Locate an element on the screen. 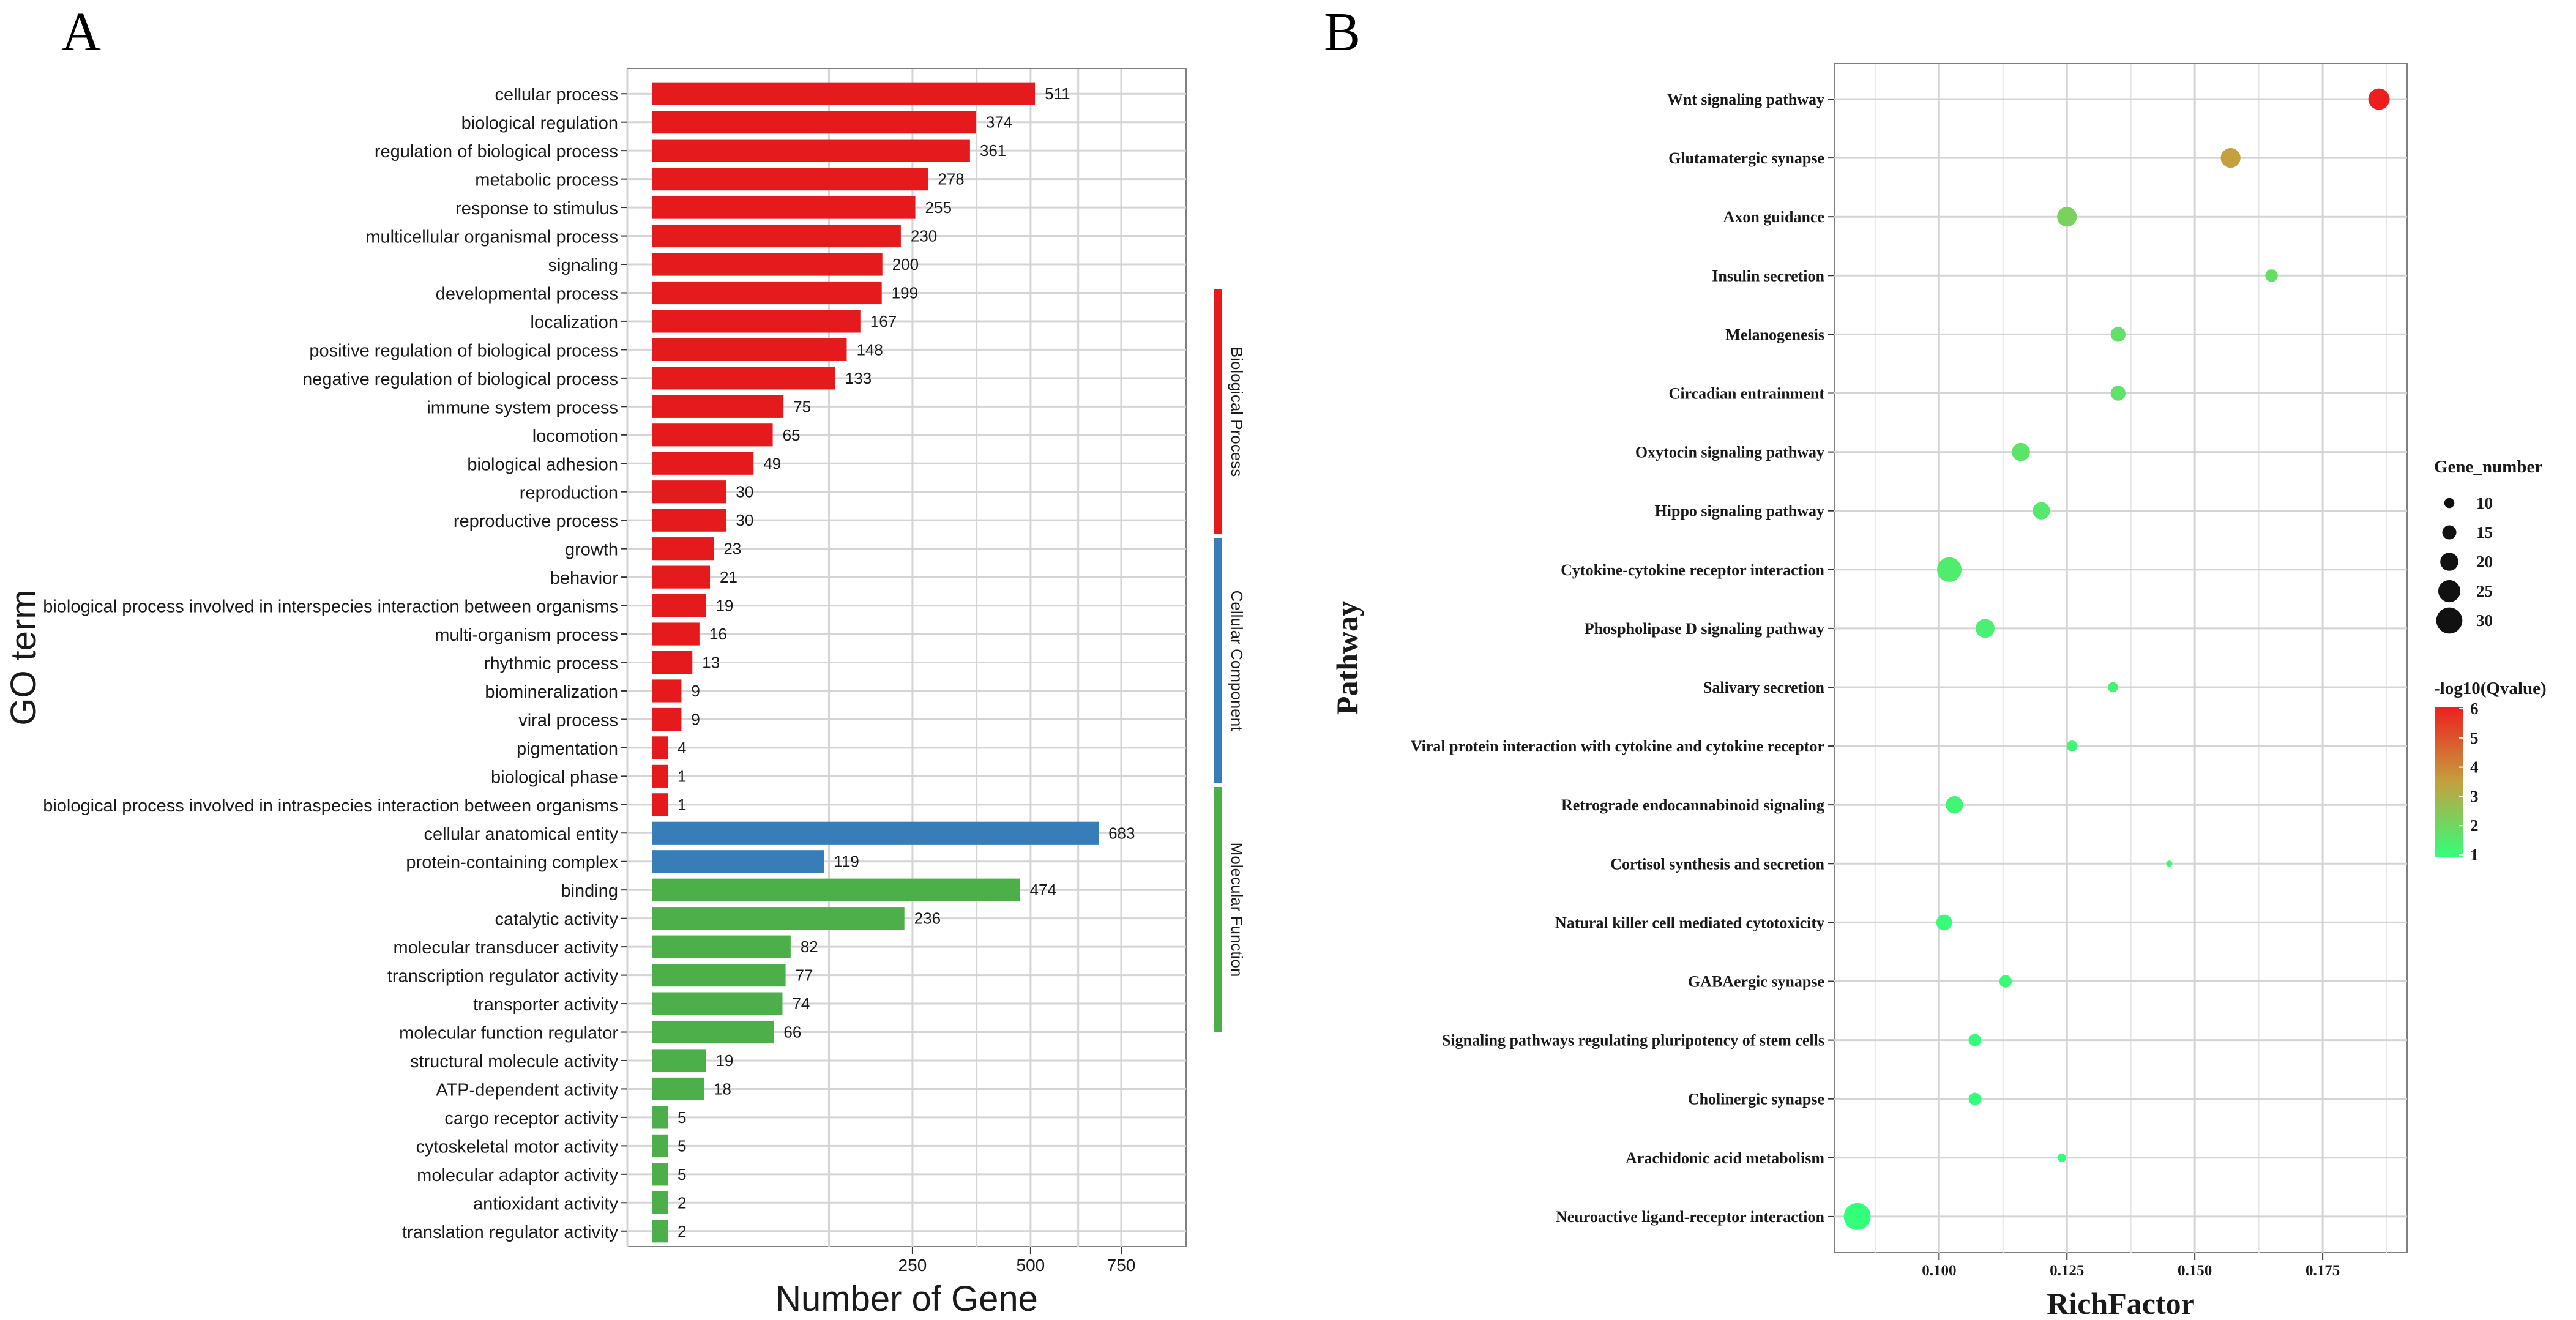 Image resolution: width=2576 pixels, height=1320 pixels. bar-value-label: 23 is located at coordinates (732, 549).